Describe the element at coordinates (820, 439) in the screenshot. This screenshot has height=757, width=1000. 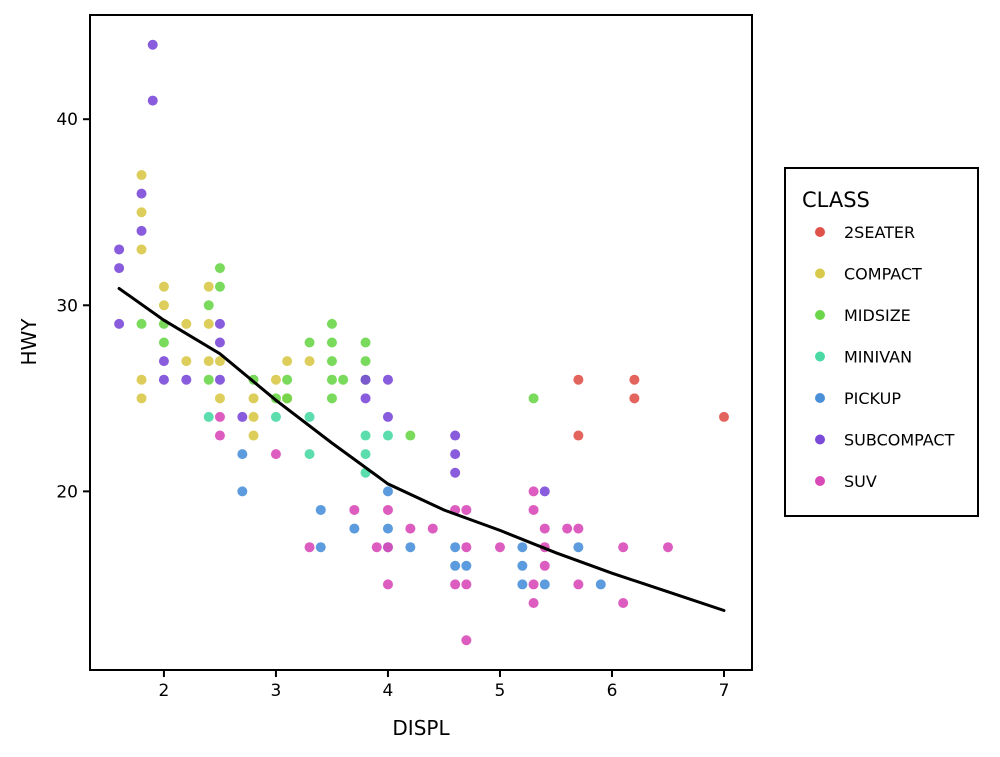
I see `legend-marker-subcompact` at that location.